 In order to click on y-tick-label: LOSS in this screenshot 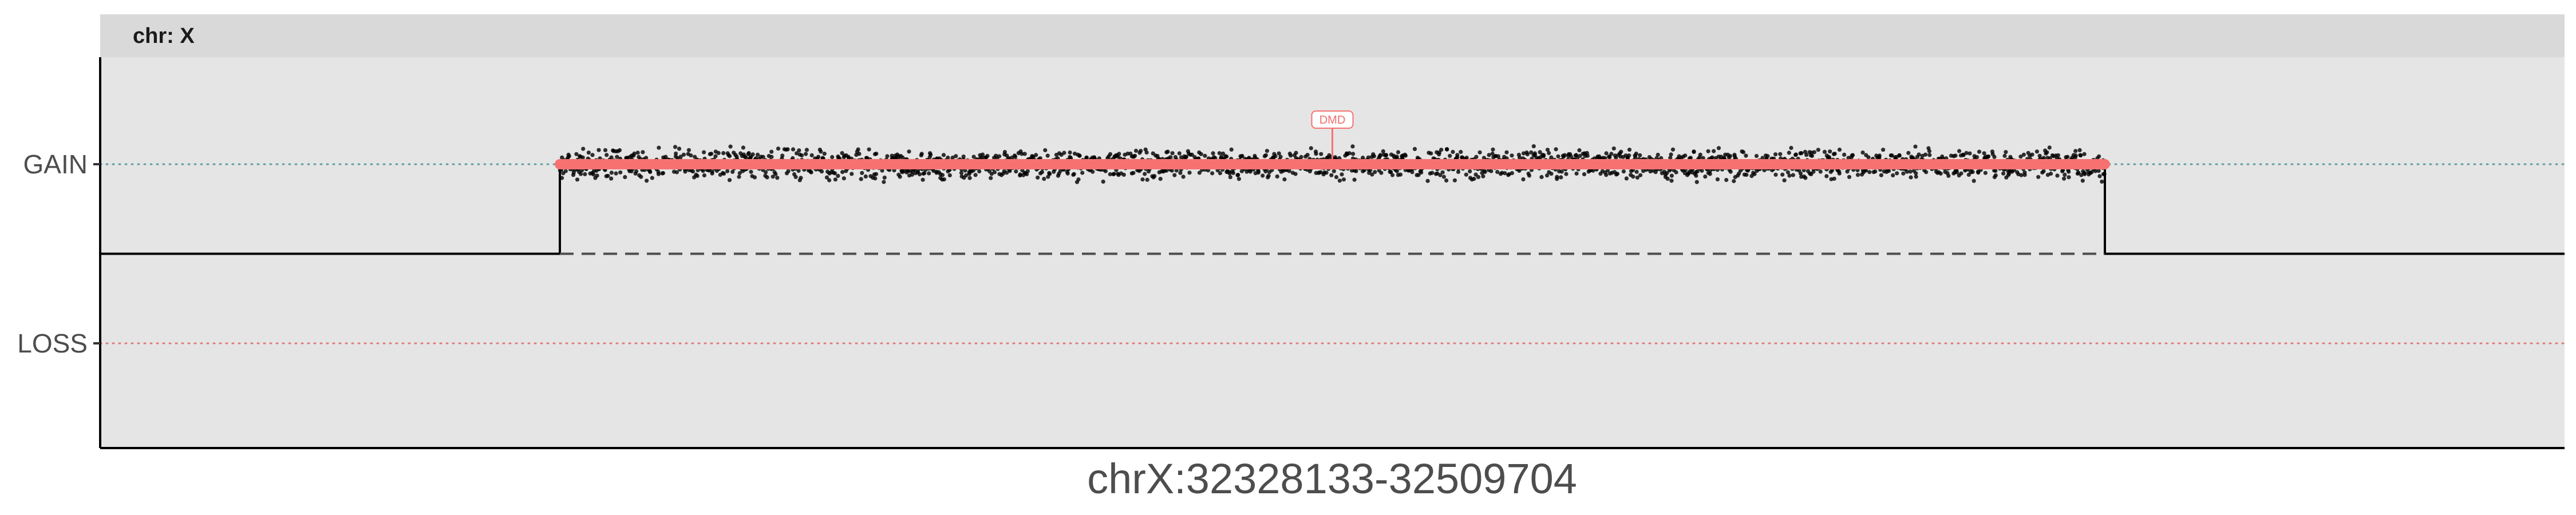, I will do `click(52, 343)`.